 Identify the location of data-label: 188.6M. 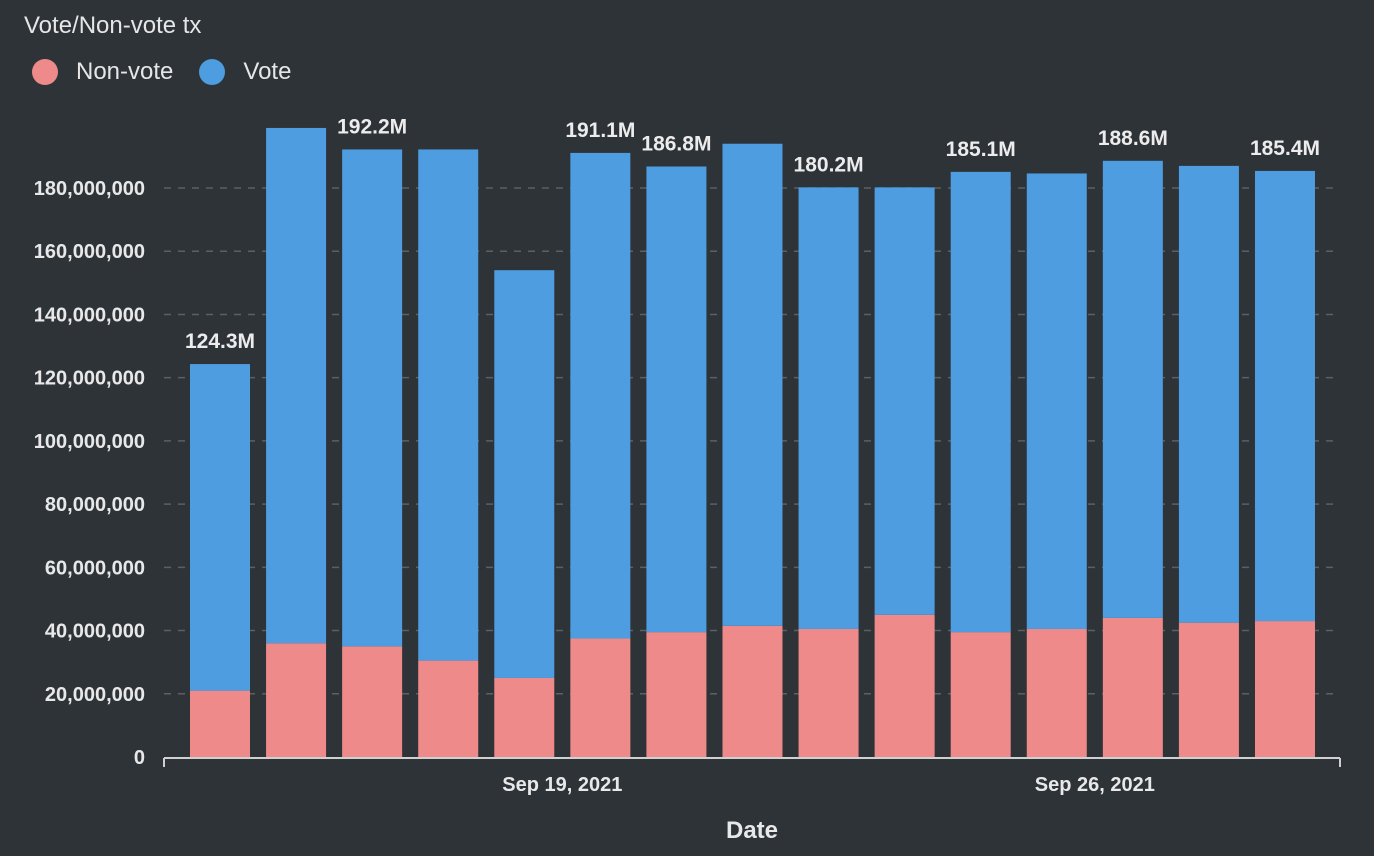
(1133, 138).